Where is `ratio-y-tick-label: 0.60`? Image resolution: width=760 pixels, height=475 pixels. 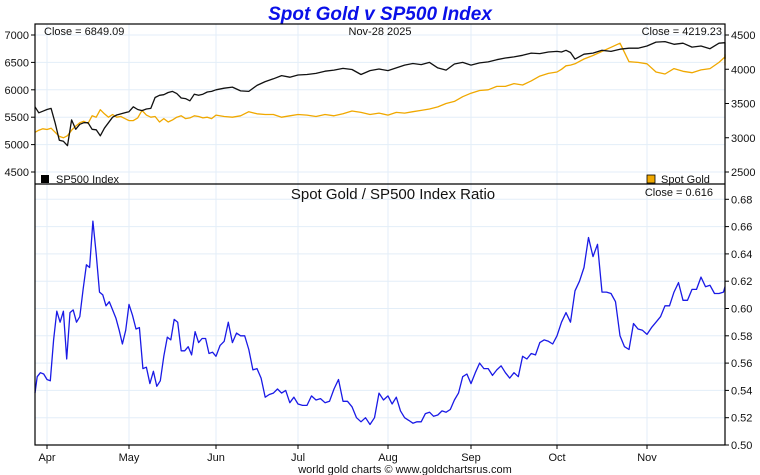
ratio-y-tick-label: 0.60 is located at coordinates (741, 310).